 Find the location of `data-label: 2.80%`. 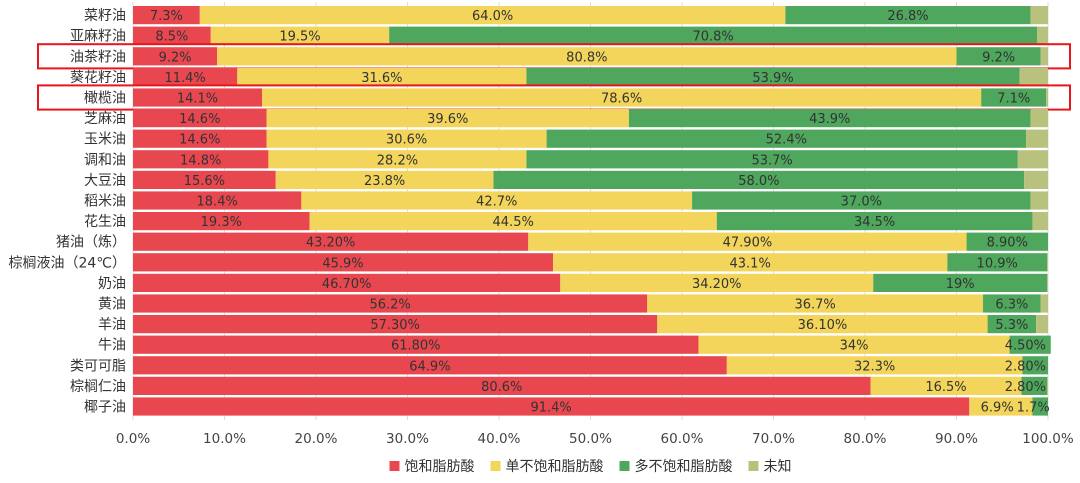

data-label: 2.80% is located at coordinates (1025, 387).